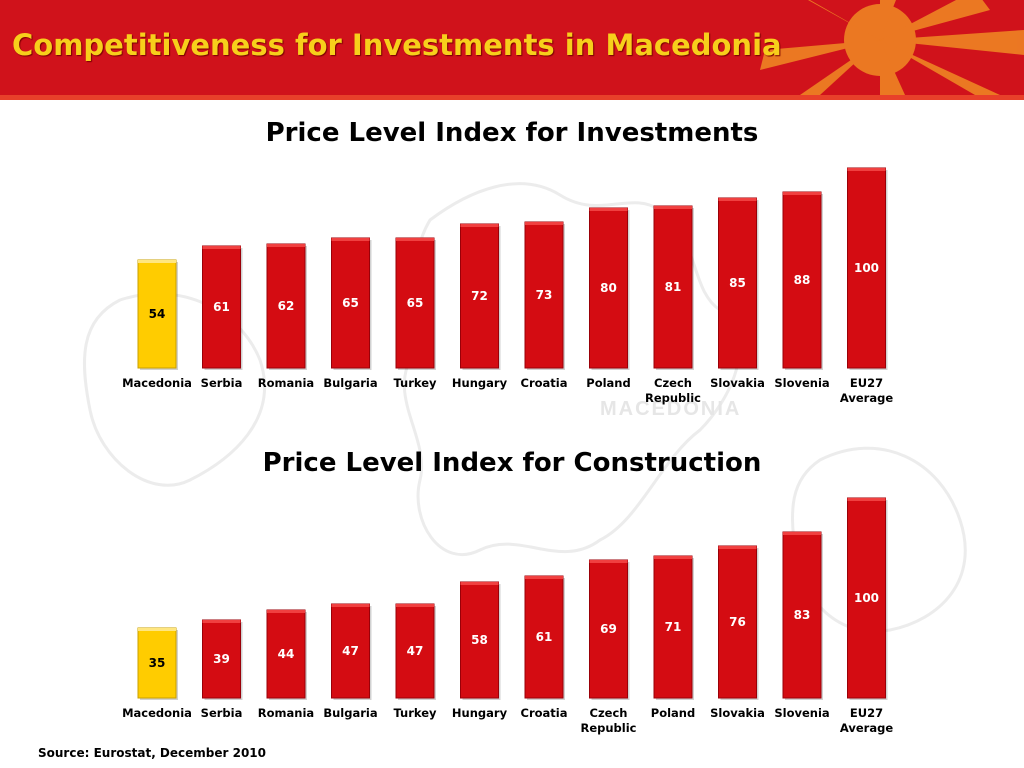  I want to click on bar-value-label: 81, so click(673, 287).